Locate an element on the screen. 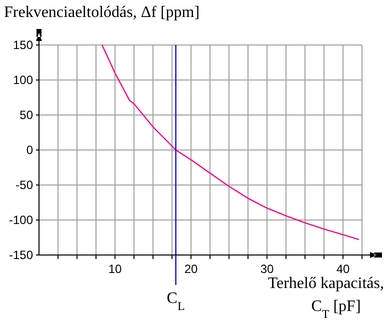 The width and height of the screenshot is (392, 327). x-tick-label: 10 is located at coordinates (115, 269).